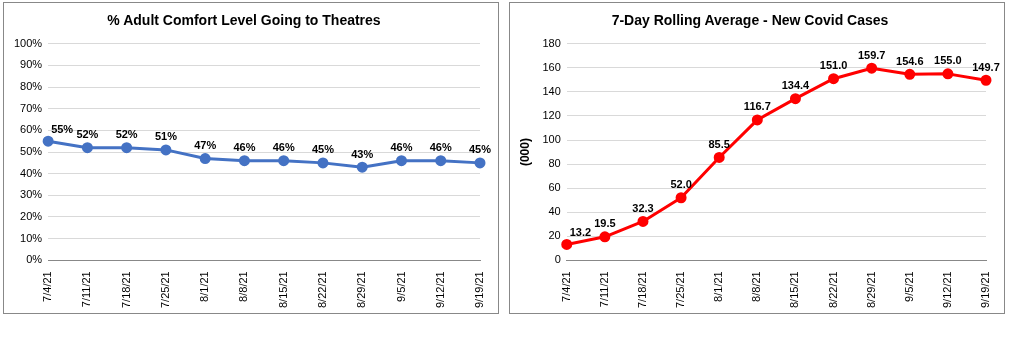 Image resolution: width=1024 pixels, height=343 pixels. I want to click on chart-title: 7-Day Rolling Average - New Covid Cases, so click(750, 20).